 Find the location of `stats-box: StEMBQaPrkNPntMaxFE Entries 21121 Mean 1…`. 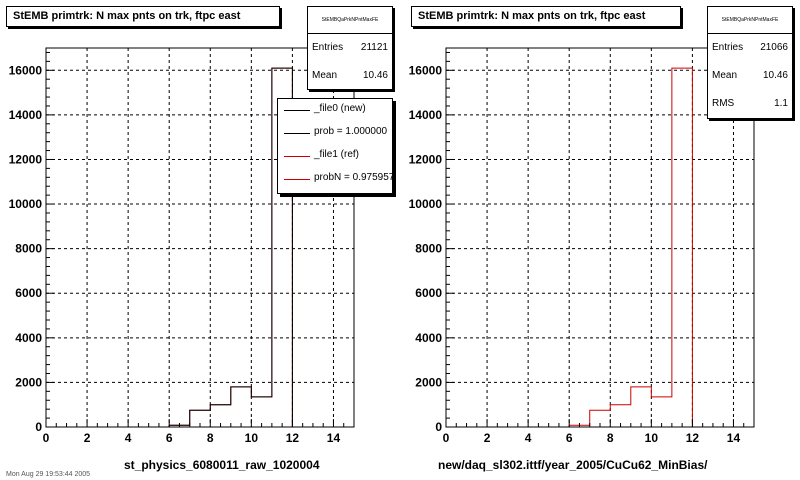

stats-box: StEMBQaPrkNPntMaxFE Entries 21121 Mean 1… is located at coordinates (350, 48).